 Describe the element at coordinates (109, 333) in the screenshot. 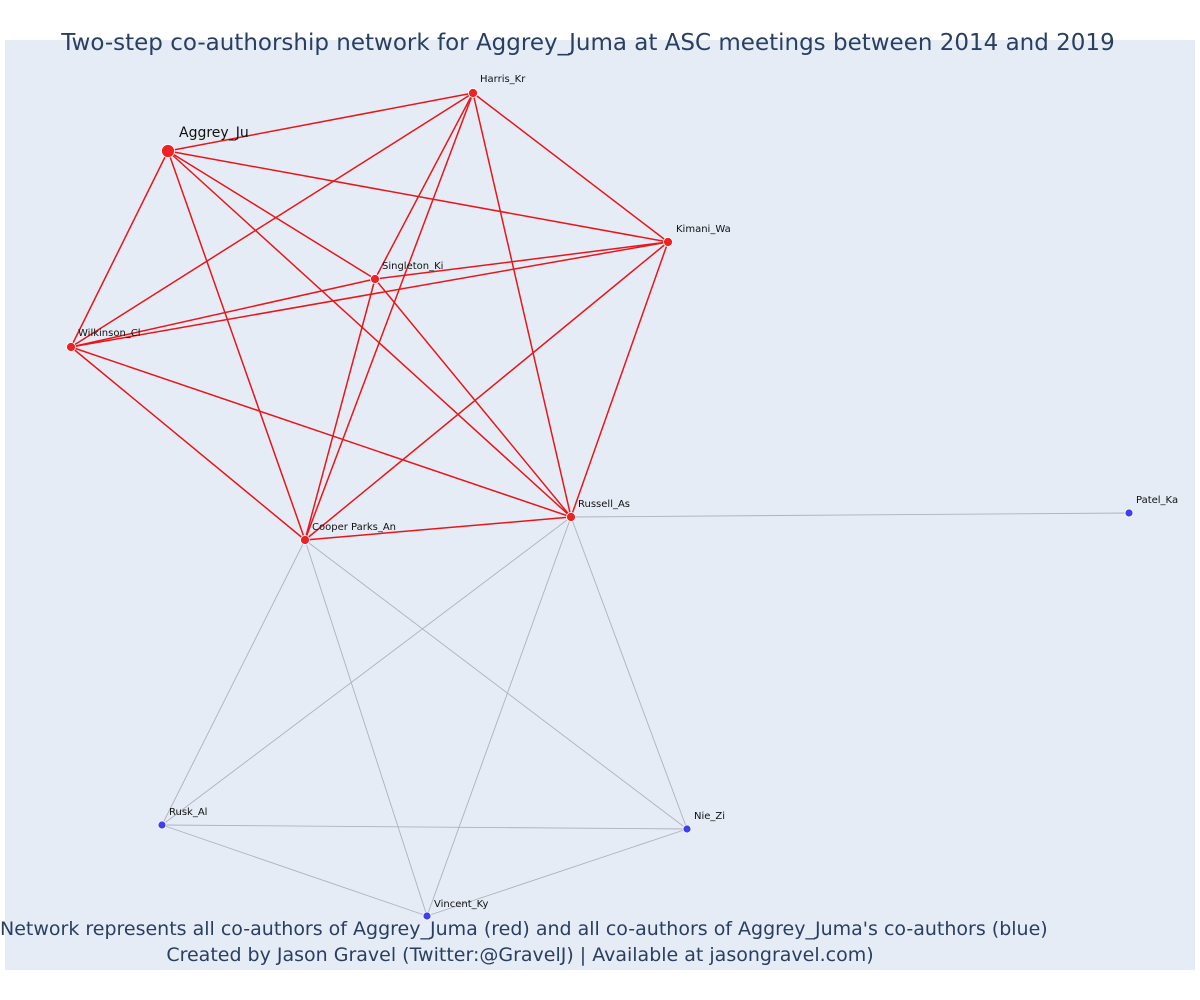

I see `node-label-wilkinson: Wilkinson_Cl` at that location.